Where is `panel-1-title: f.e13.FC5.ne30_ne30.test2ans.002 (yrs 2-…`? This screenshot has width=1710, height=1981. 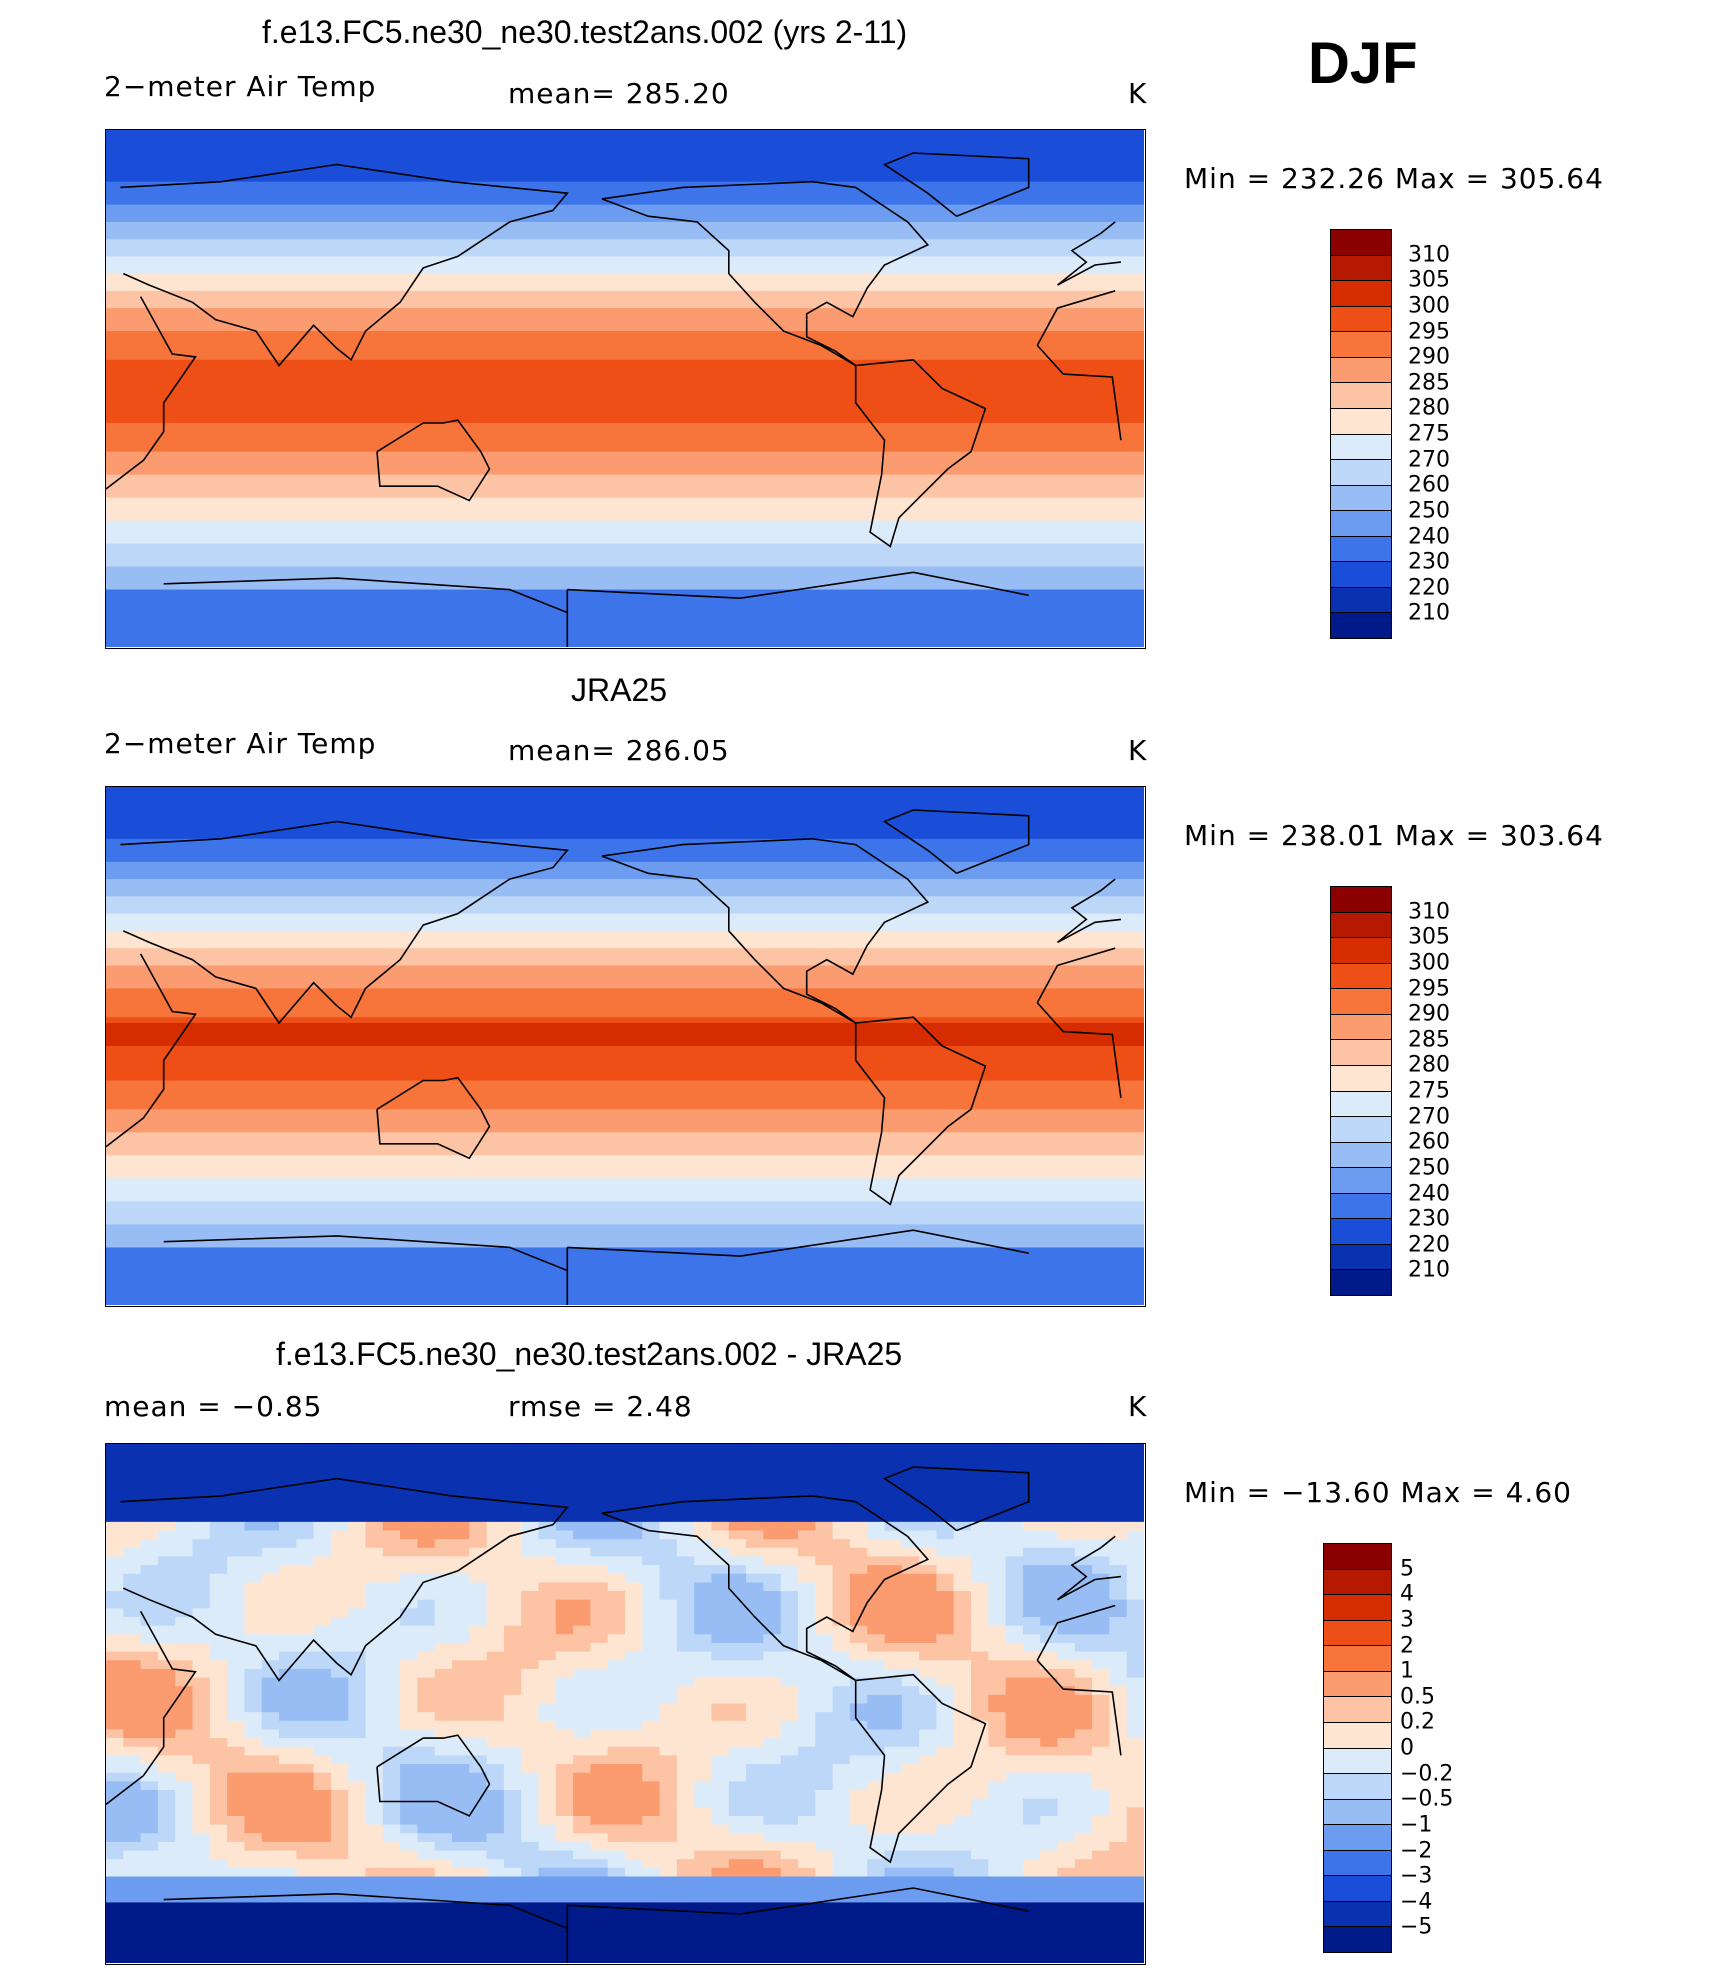
panel-1-title: f.e13.FC5.ne30_ne30.test2ans.002 (yrs 2-… is located at coordinates (585, 32).